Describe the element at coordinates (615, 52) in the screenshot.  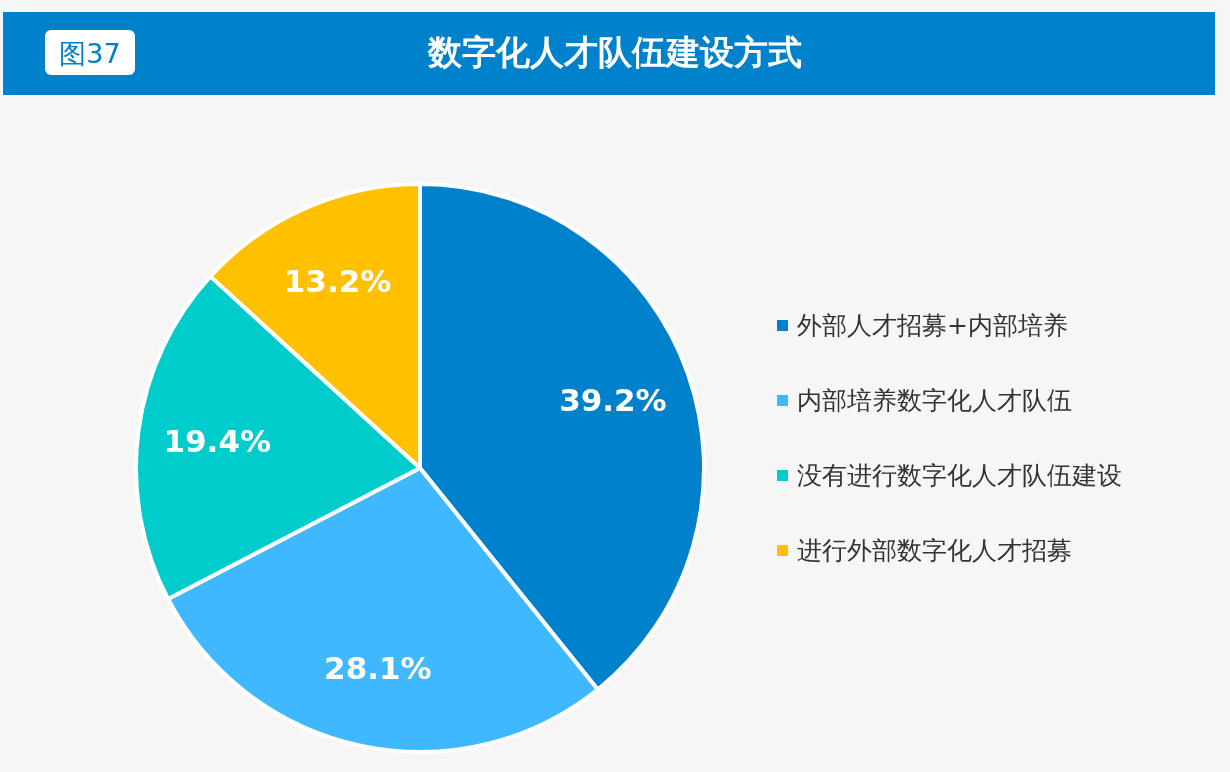
I see `title: 数字化人才队伍建设方式` at that location.